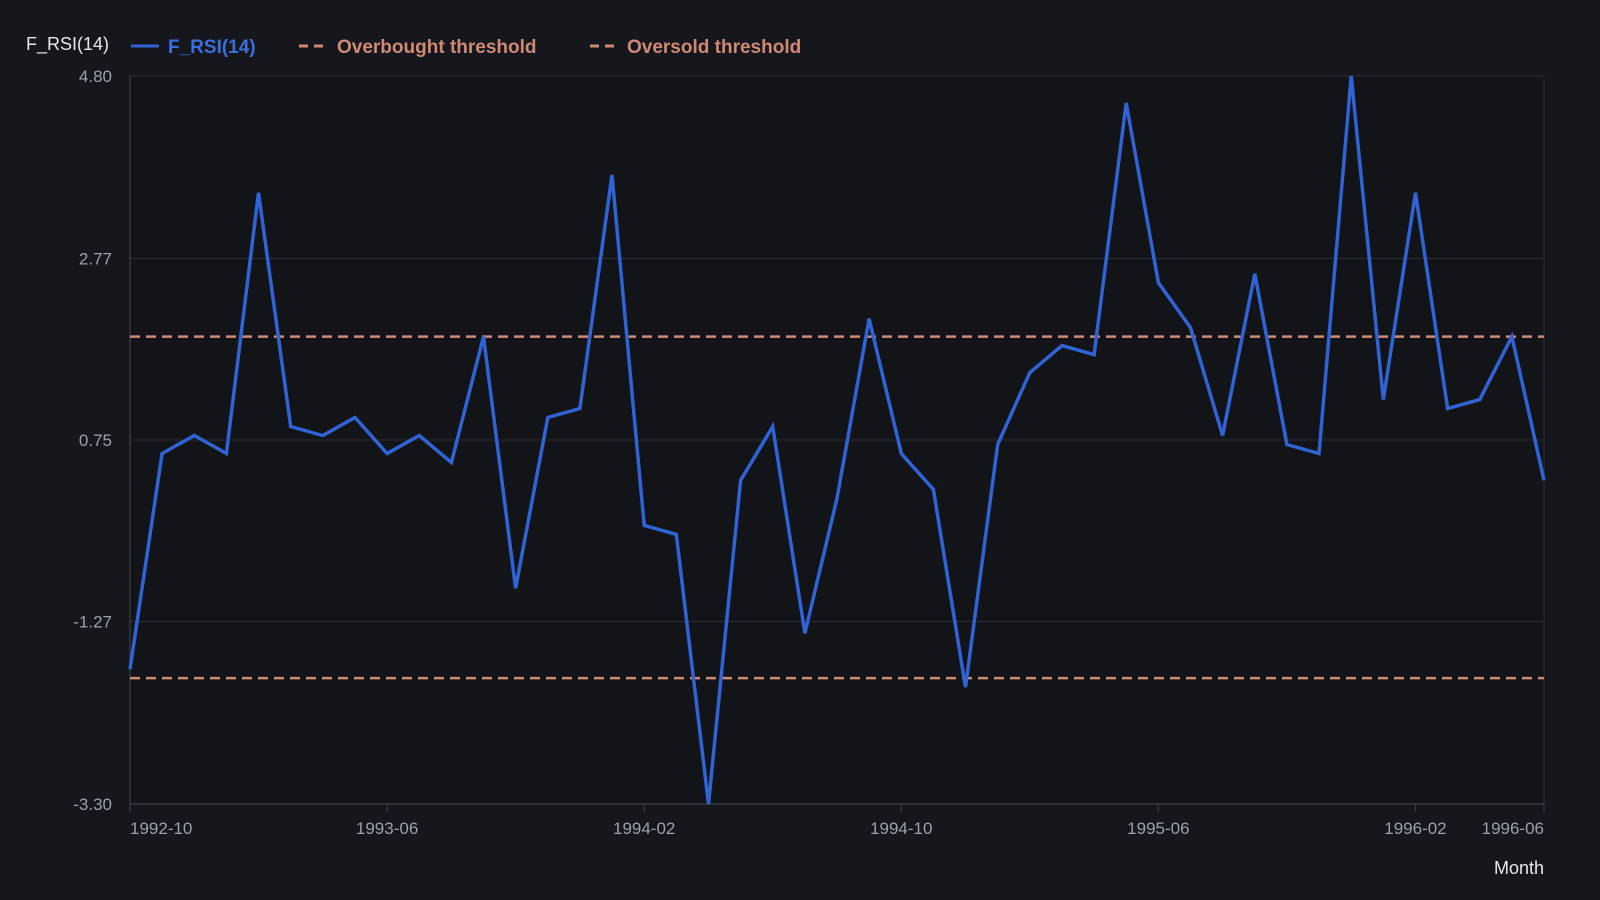 The height and width of the screenshot is (900, 1600). Describe the element at coordinates (1519, 868) in the screenshot. I see `x-axis-title: Month` at that location.